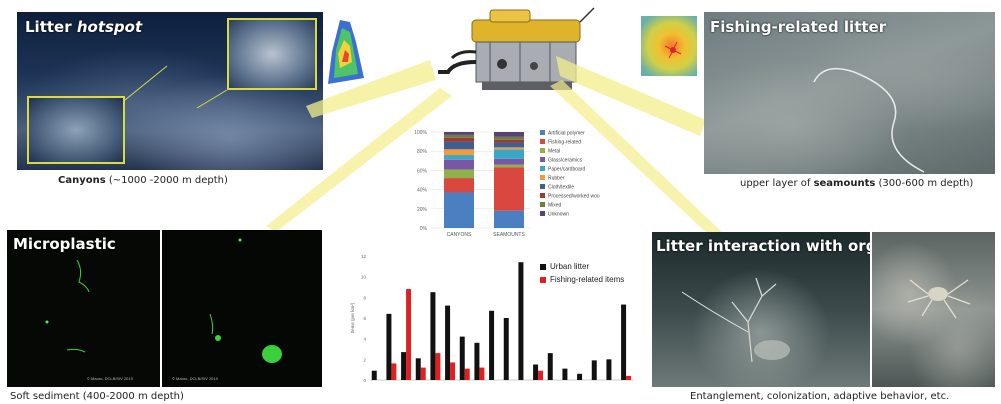  I want to click on grouped-ytick-label: 10, so click(364, 277).